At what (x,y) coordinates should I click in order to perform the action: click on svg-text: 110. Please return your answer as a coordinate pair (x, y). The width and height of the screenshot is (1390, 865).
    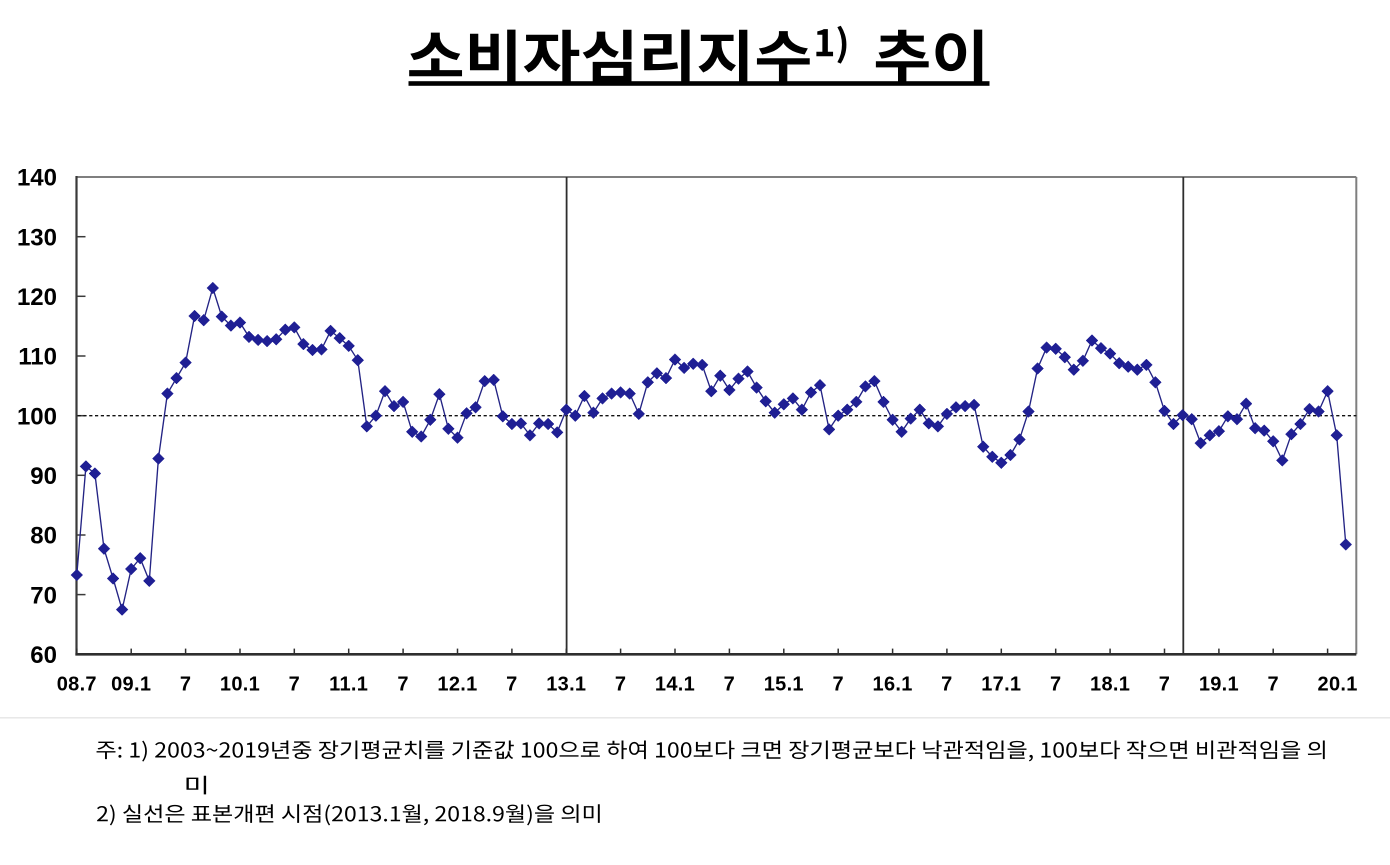
    Looking at the image, I should click on (37, 357).